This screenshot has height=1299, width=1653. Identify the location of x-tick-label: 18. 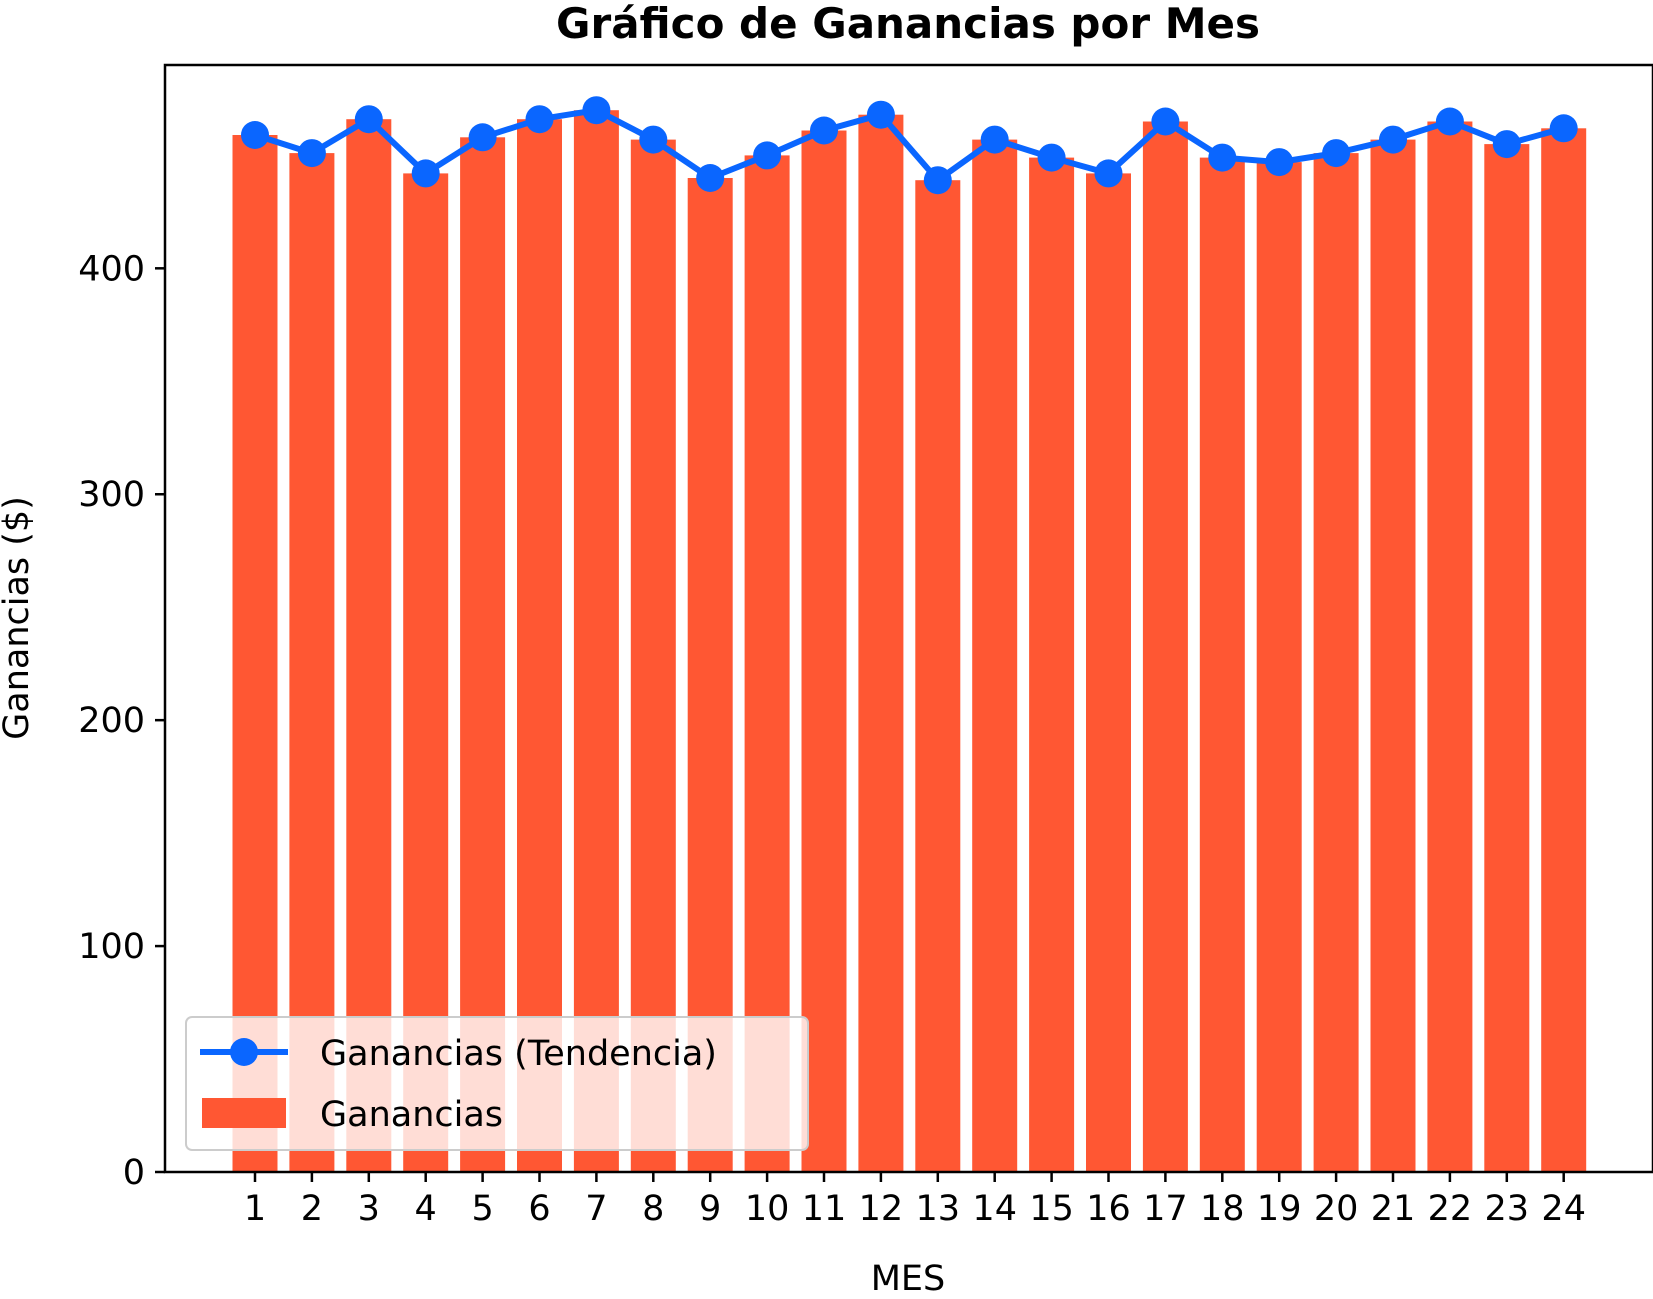
(1222, 1209).